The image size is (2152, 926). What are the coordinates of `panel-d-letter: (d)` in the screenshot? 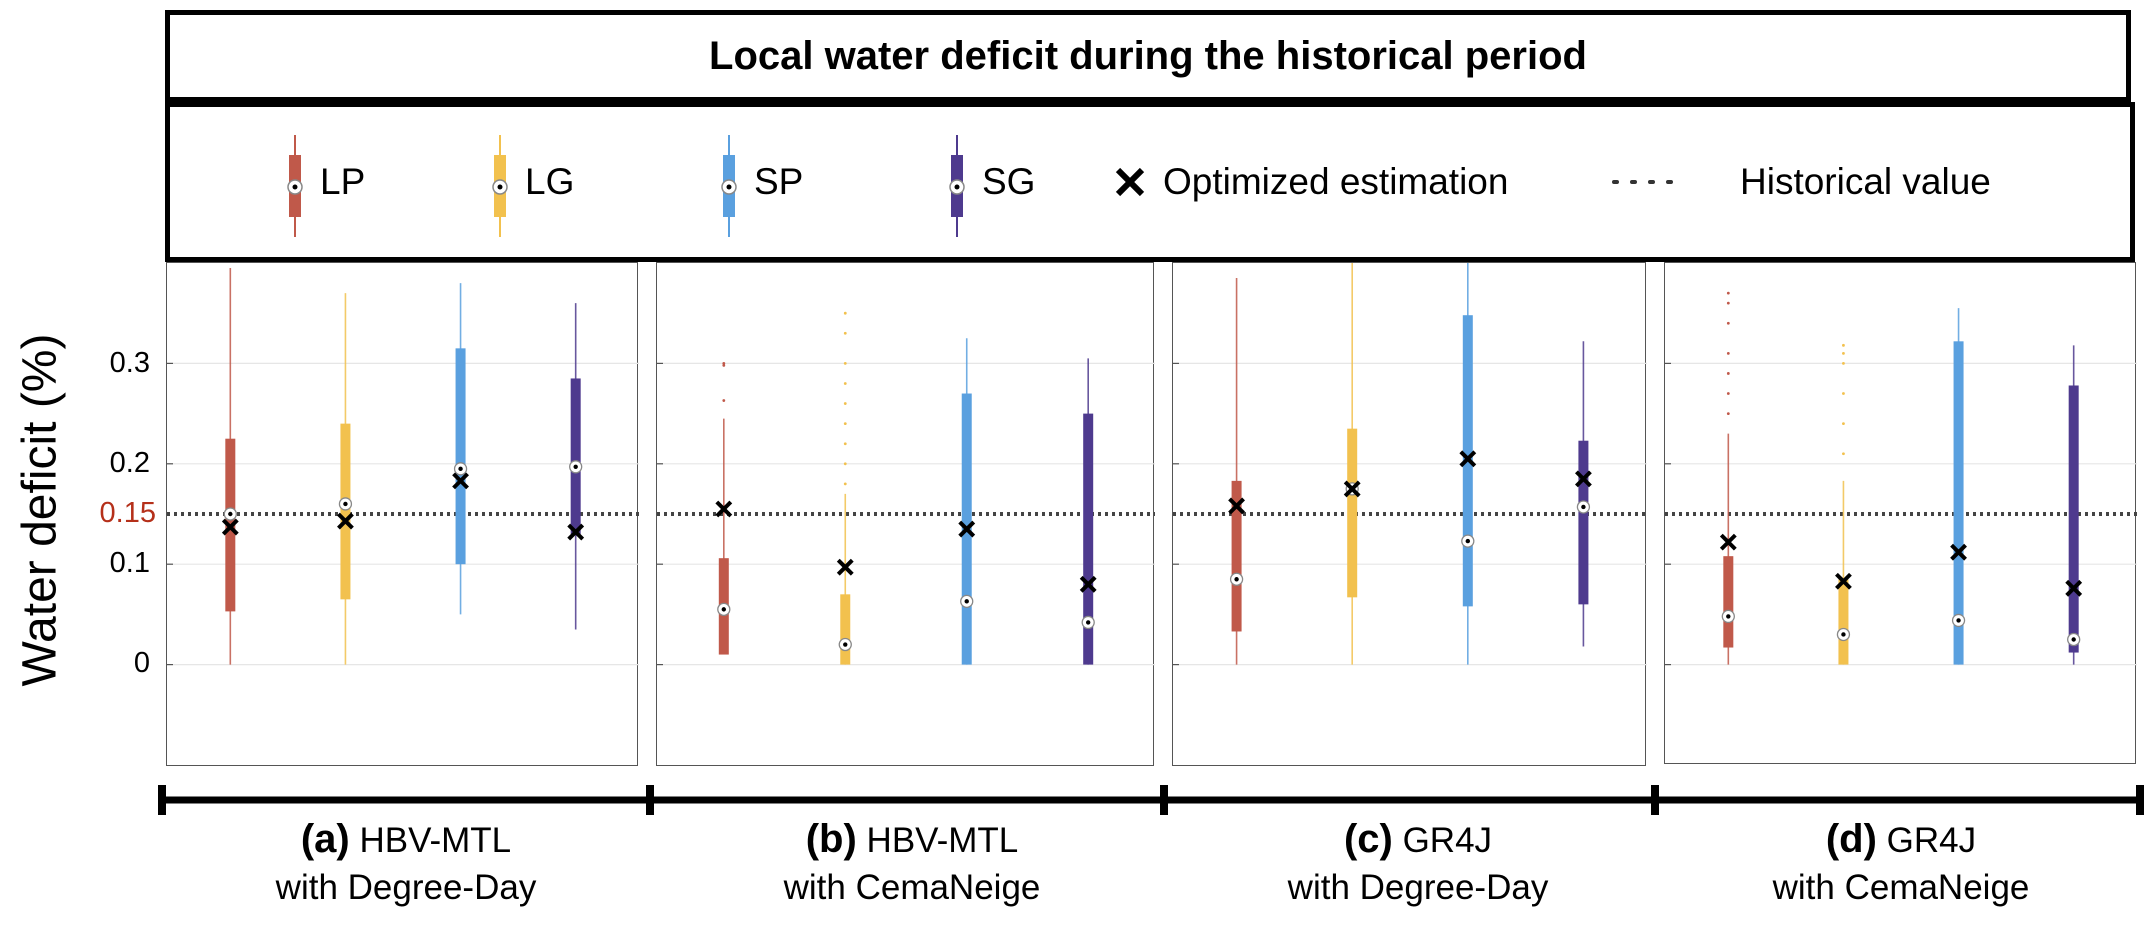 It's located at (1851, 839).